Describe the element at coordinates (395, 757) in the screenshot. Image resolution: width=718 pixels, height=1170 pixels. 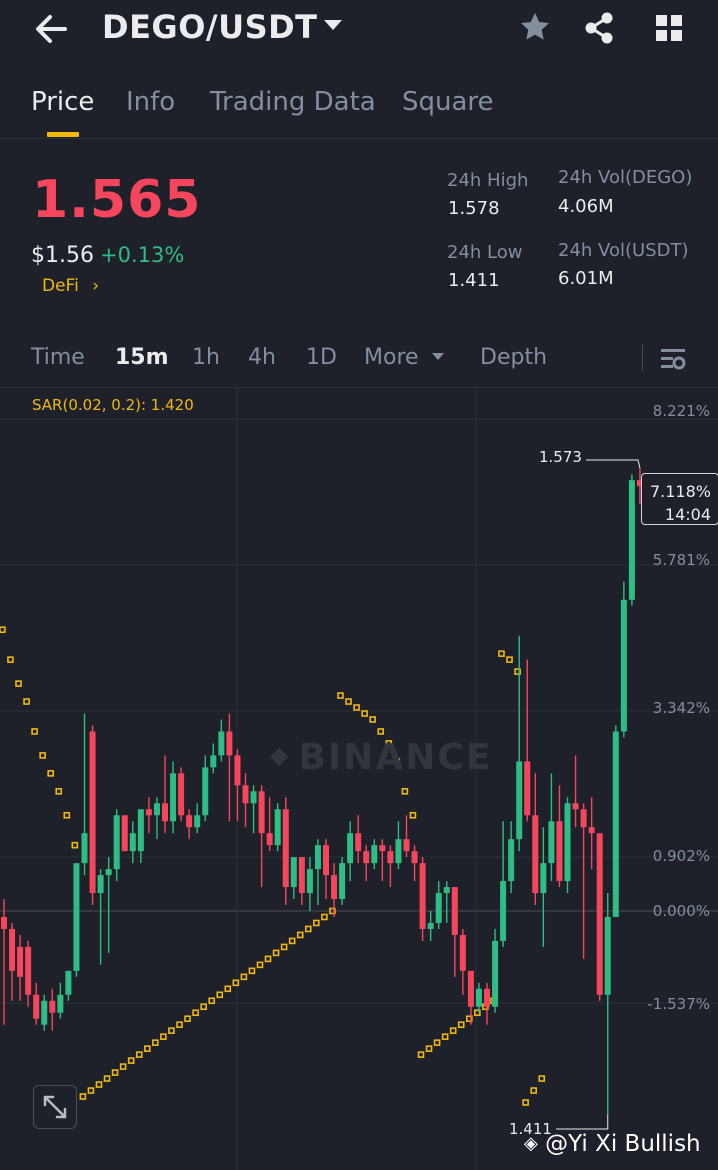
I see `watermark-text: BINANCE` at that location.